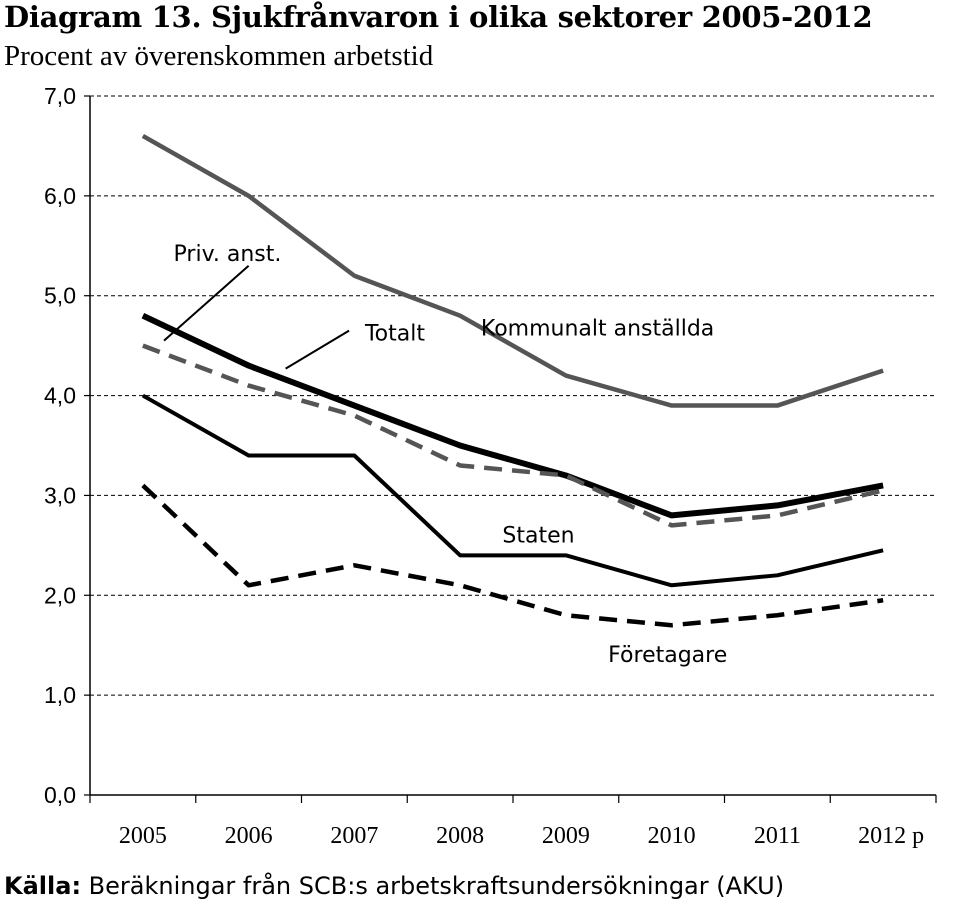  Describe the element at coordinates (228, 254) in the screenshot. I see `series-label: Priv. anst.` at that location.